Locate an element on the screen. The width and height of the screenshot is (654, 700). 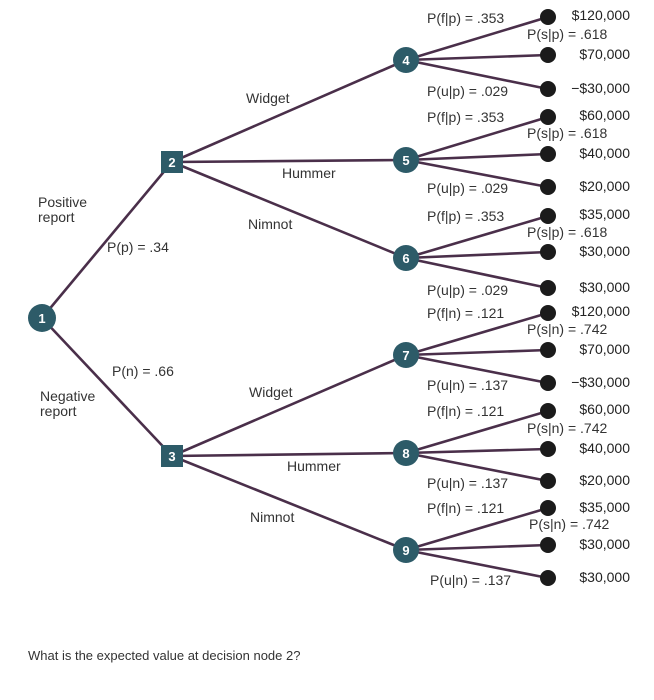
branch-3-hummer is located at coordinates (289, 454).